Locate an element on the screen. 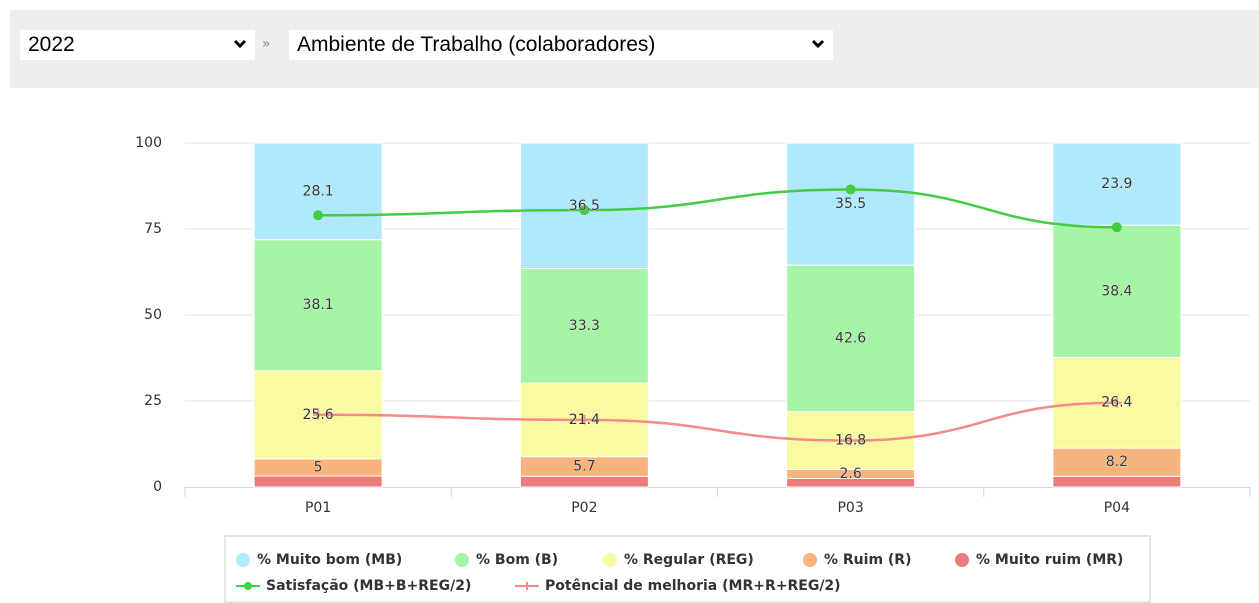  data-label: 38.4 is located at coordinates (1116, 291).